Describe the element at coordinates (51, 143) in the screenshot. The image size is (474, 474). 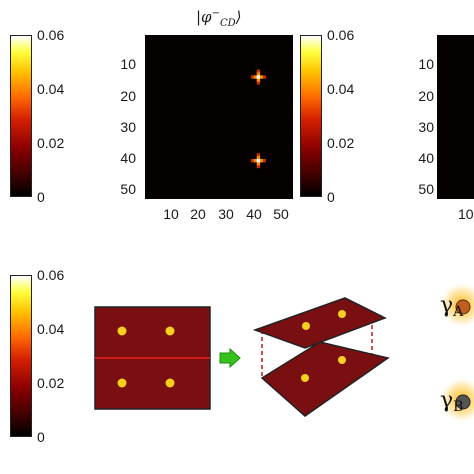
I see `colorbar-left-tick: 0.02` at that location.